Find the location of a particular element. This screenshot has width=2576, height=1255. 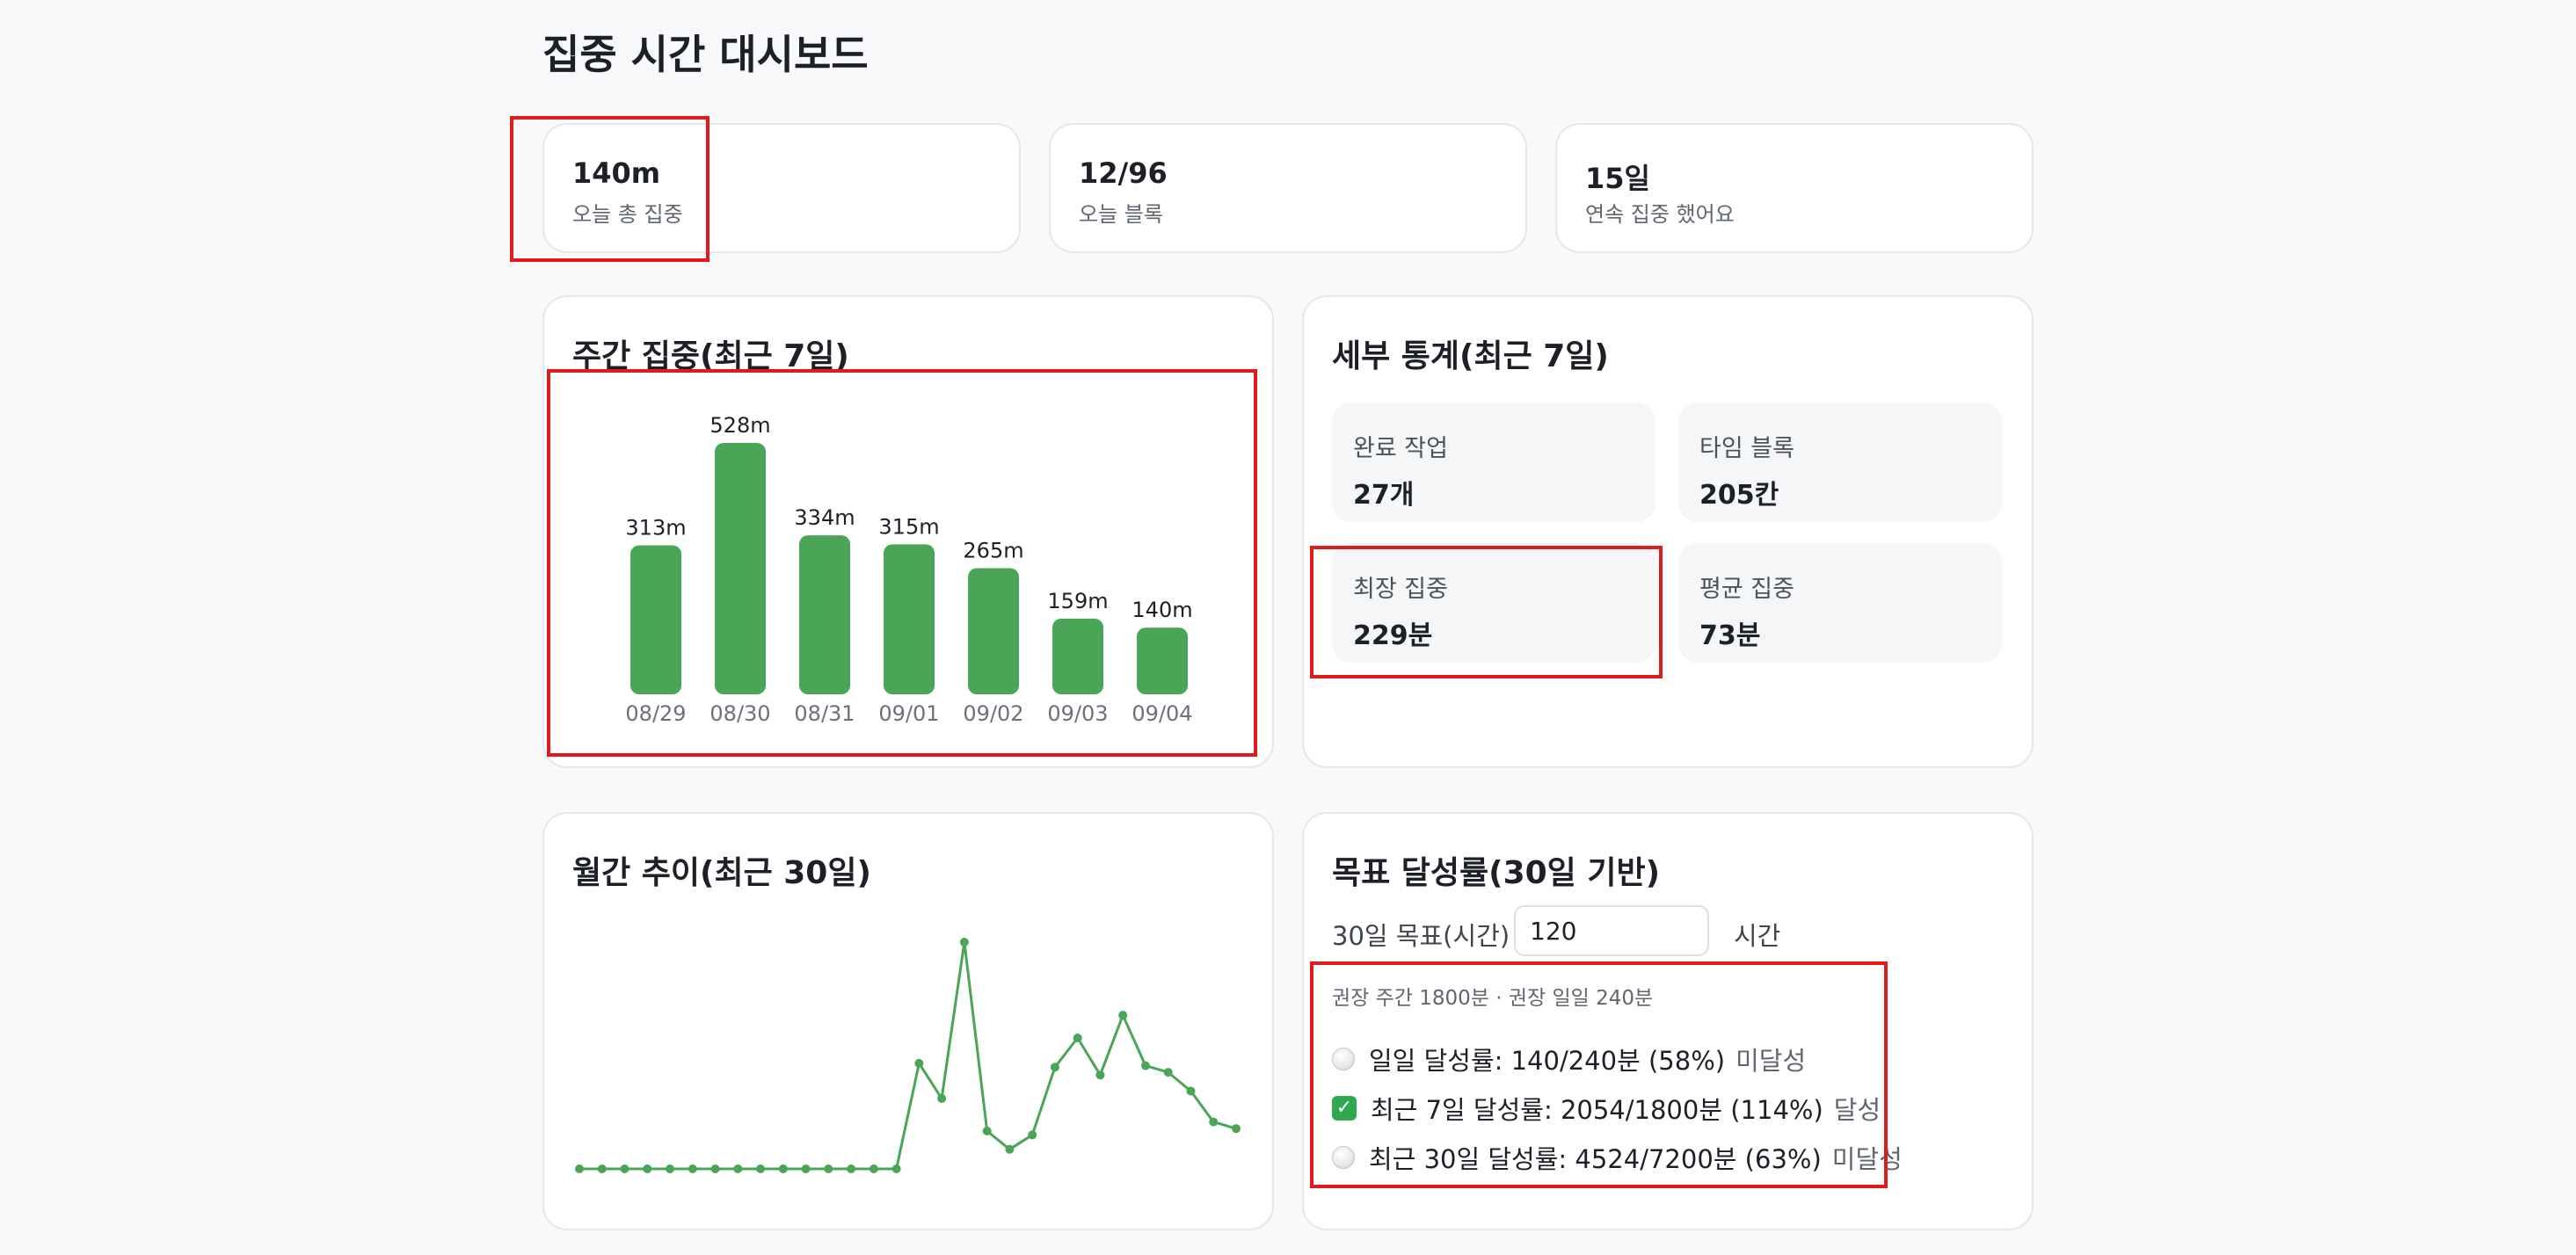

kpi-card-streak: 15일 연속 집중 했어요 is located at coordinates (1794, 188).